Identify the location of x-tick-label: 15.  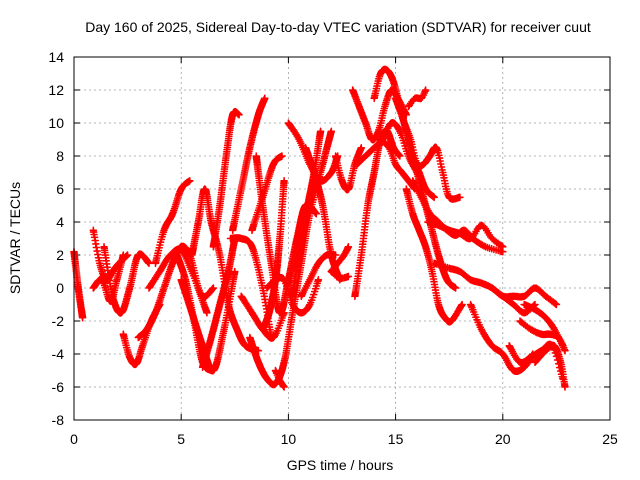
(396, 439).